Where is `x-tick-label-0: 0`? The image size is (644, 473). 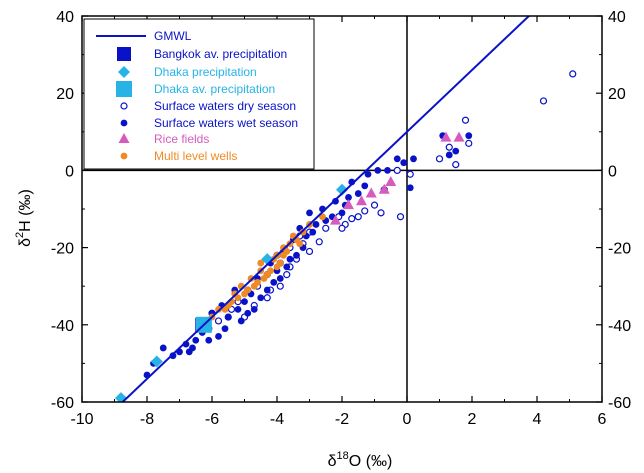
x-tick-label-0: 0 is located at coordinates (407, 419).